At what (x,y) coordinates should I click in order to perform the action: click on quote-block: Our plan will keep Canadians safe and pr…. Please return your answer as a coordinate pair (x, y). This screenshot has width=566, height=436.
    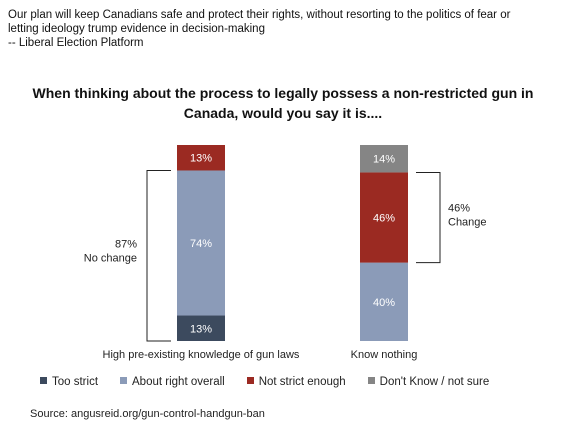
    Looking at the image, I should click on (284, 29).